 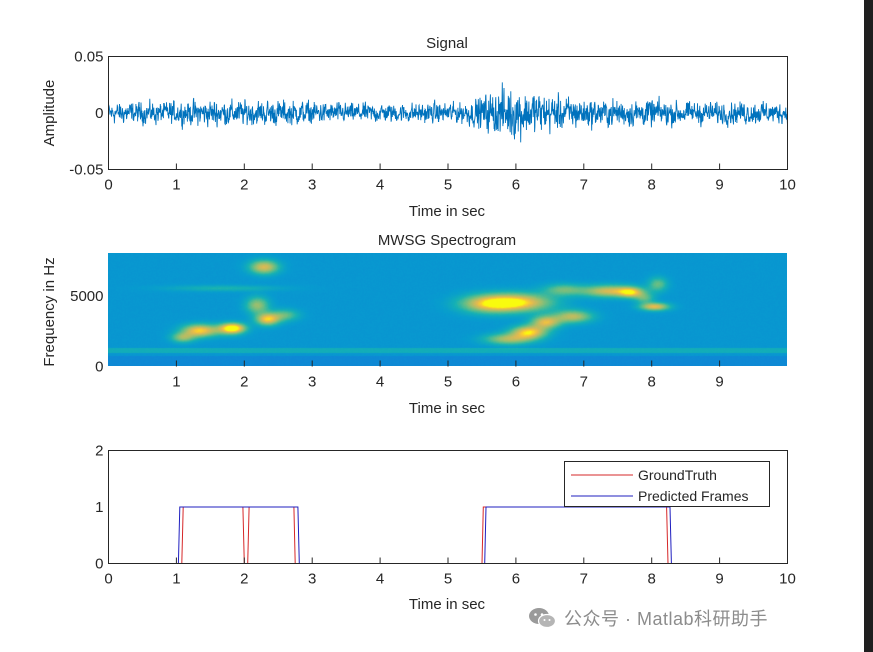 I want to click on spectrogram-xlabel: Time in sec, so click(x=447, y=408).